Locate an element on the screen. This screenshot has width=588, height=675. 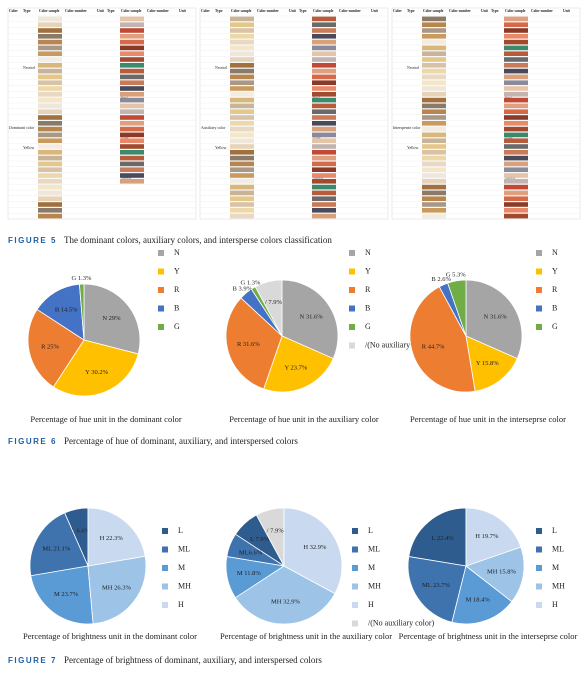
slice-label: B 3.9% is located at coordinates (243, 288).